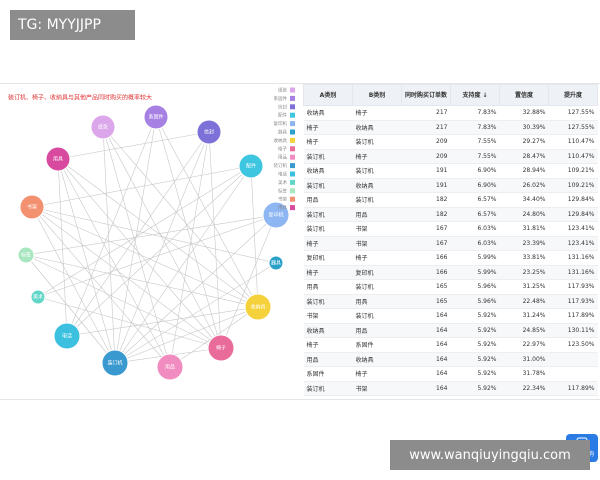  I want to click on column-header: 同时购买订单数, so click(426, 95).